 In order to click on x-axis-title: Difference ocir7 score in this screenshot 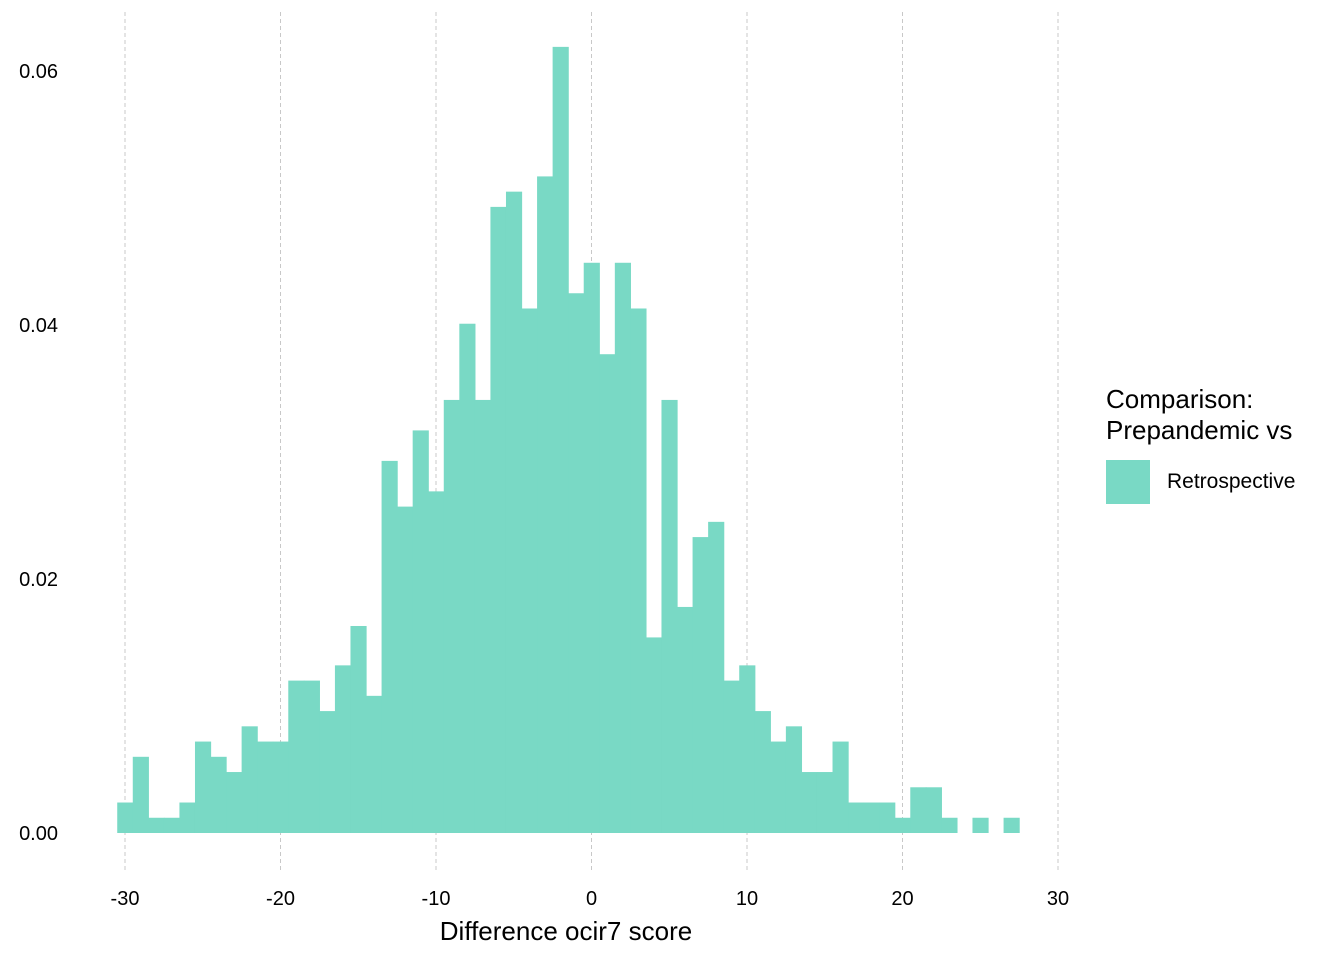, I will do `click(566, 931)`.